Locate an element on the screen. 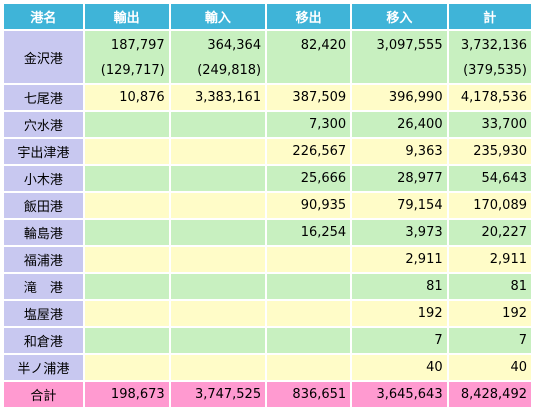 The image size is (533, 419). ship-out-cell: 25,666 is located at coordinates (309, 178).